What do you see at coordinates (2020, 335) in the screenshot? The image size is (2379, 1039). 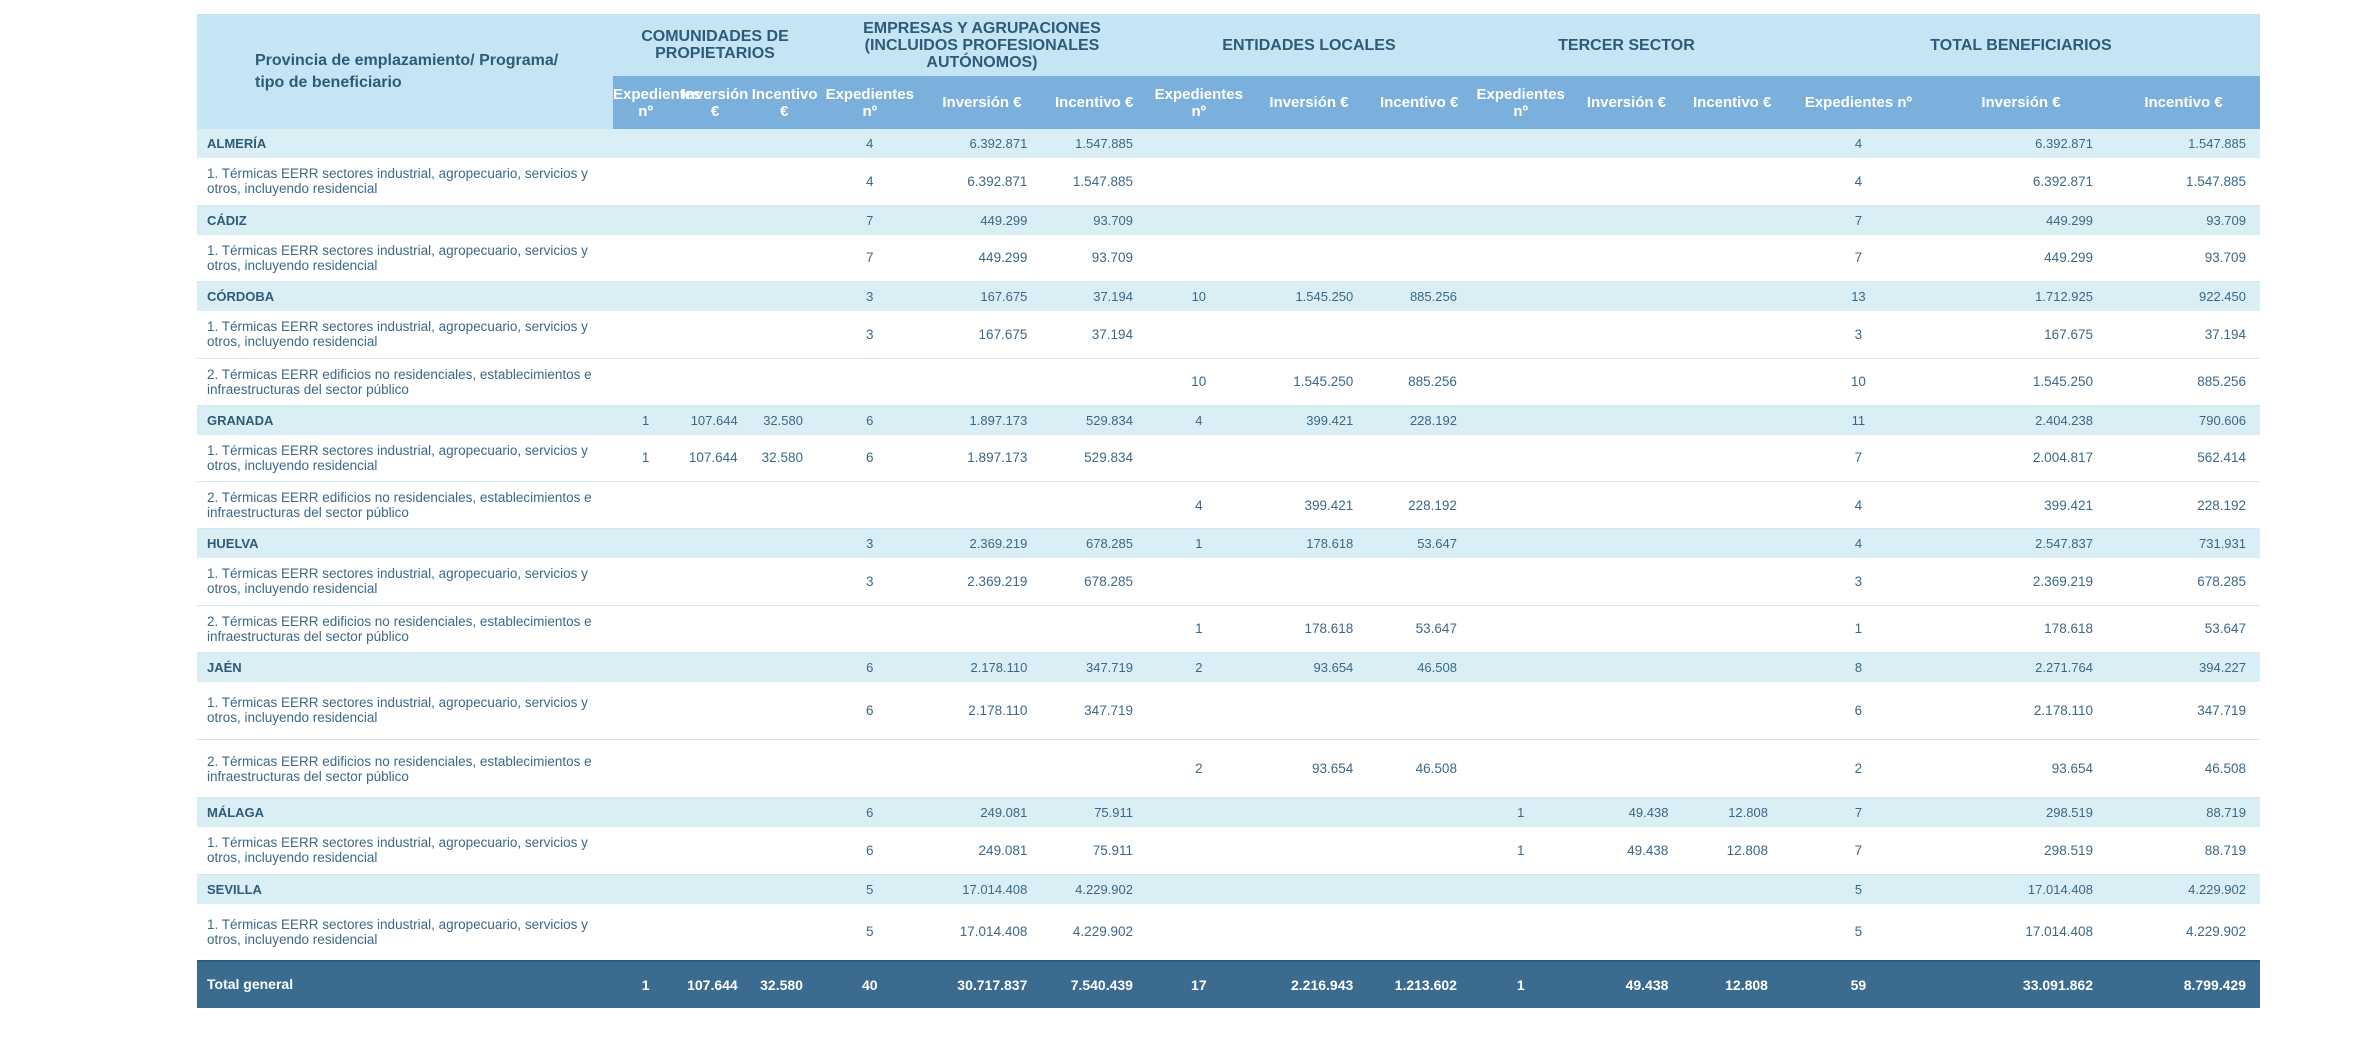 I see `cell-inversion: 167.675` at bounding box center [2020, 335].